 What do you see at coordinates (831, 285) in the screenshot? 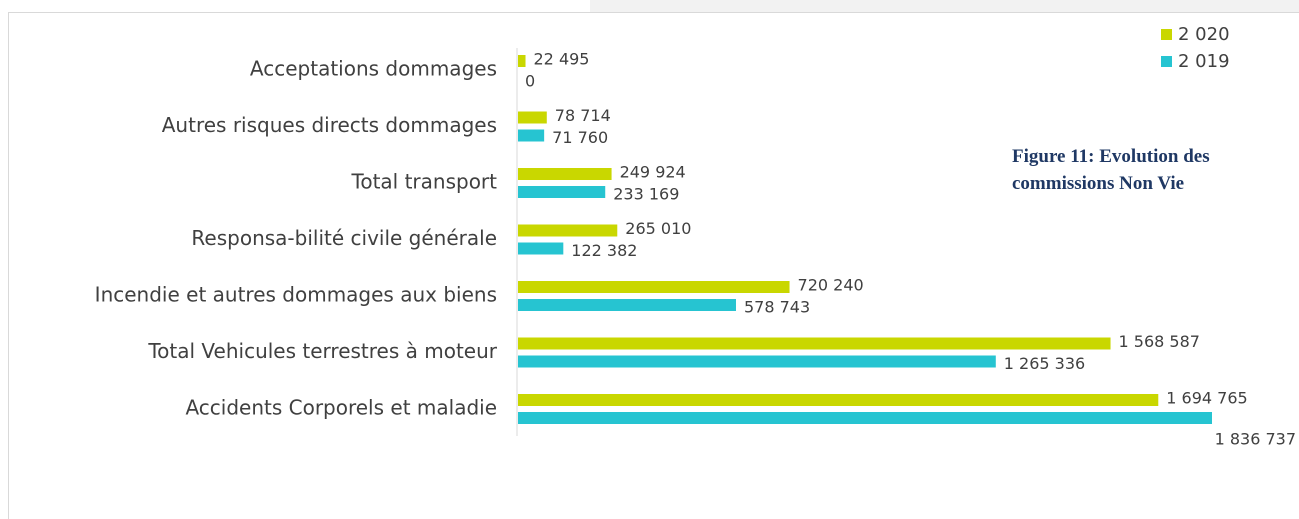
I see `value-label: 720 240` at bounding box center [831, 285].